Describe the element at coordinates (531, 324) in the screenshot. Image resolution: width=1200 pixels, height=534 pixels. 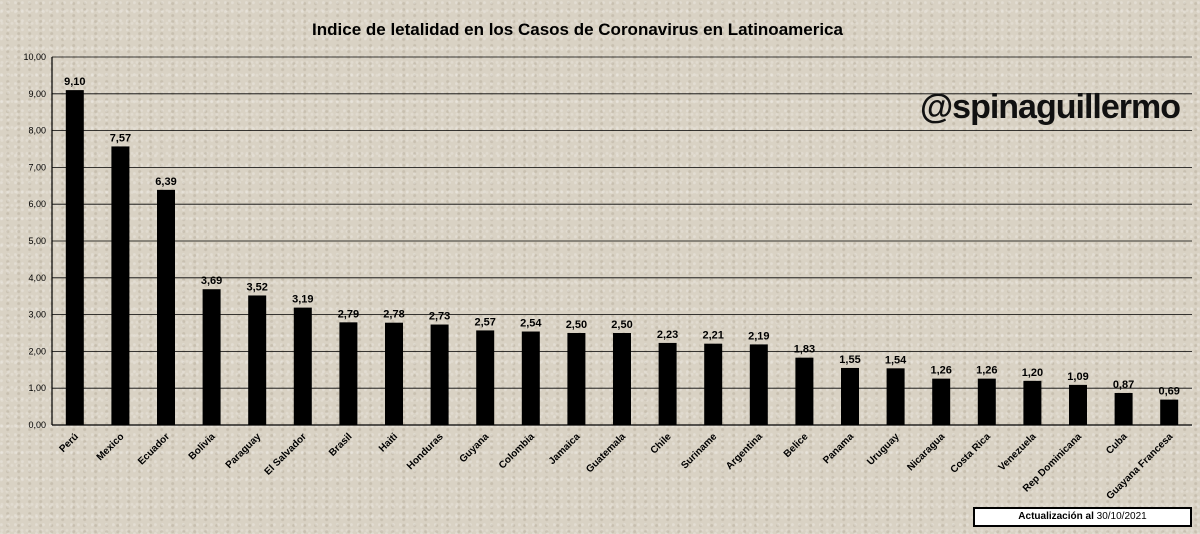
I see `value-label: 2,54` at that location.